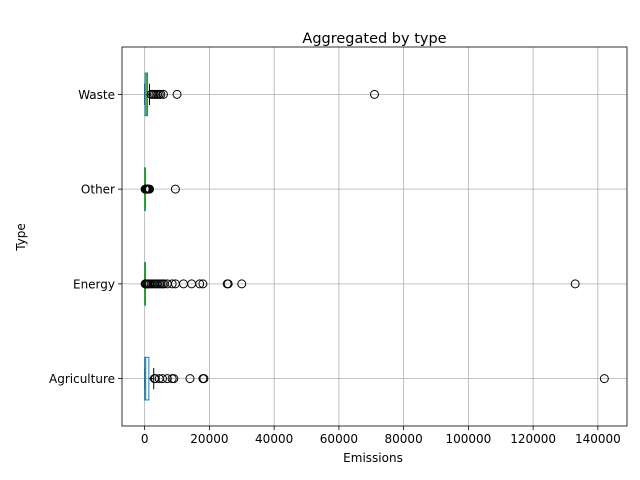 This screenshot has height=480, width=640. I want to click on box-iqr, so click(147, 378).